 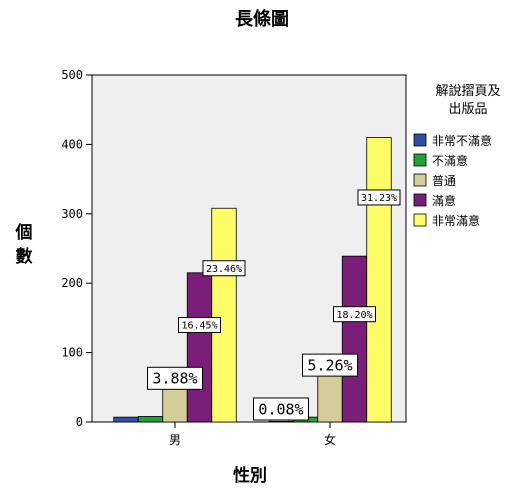 What do you see at coordinates (250, 475) in the screenshot?
I see `x-axis-title: 性別` at bounding box center [250, 475].